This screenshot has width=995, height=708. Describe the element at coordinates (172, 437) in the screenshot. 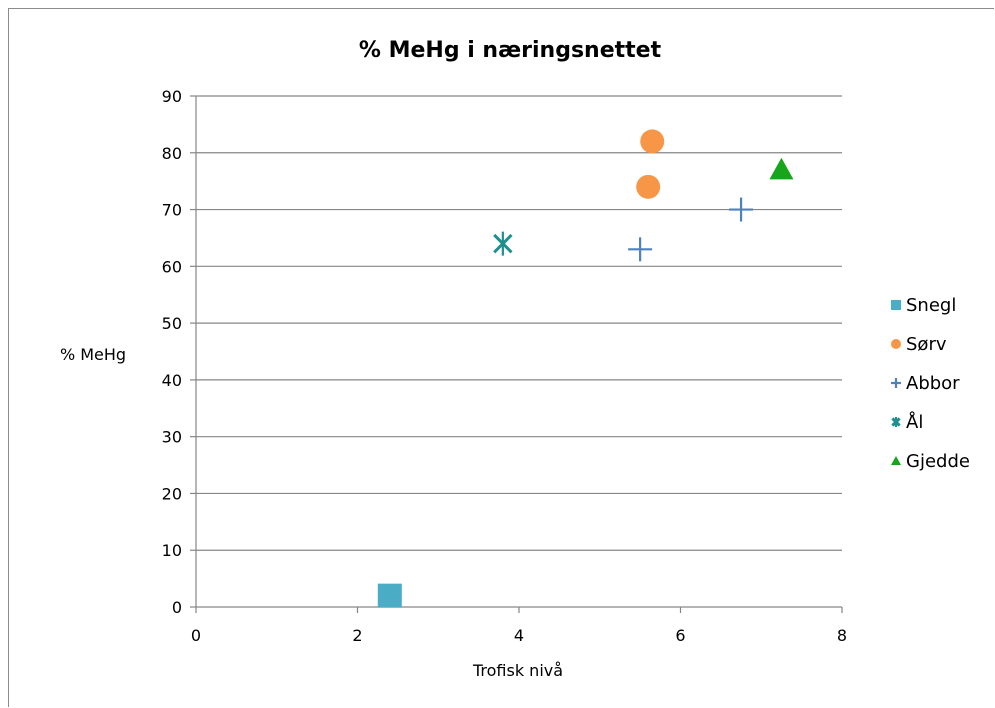

I see `y-tick-label: 30` at that location.